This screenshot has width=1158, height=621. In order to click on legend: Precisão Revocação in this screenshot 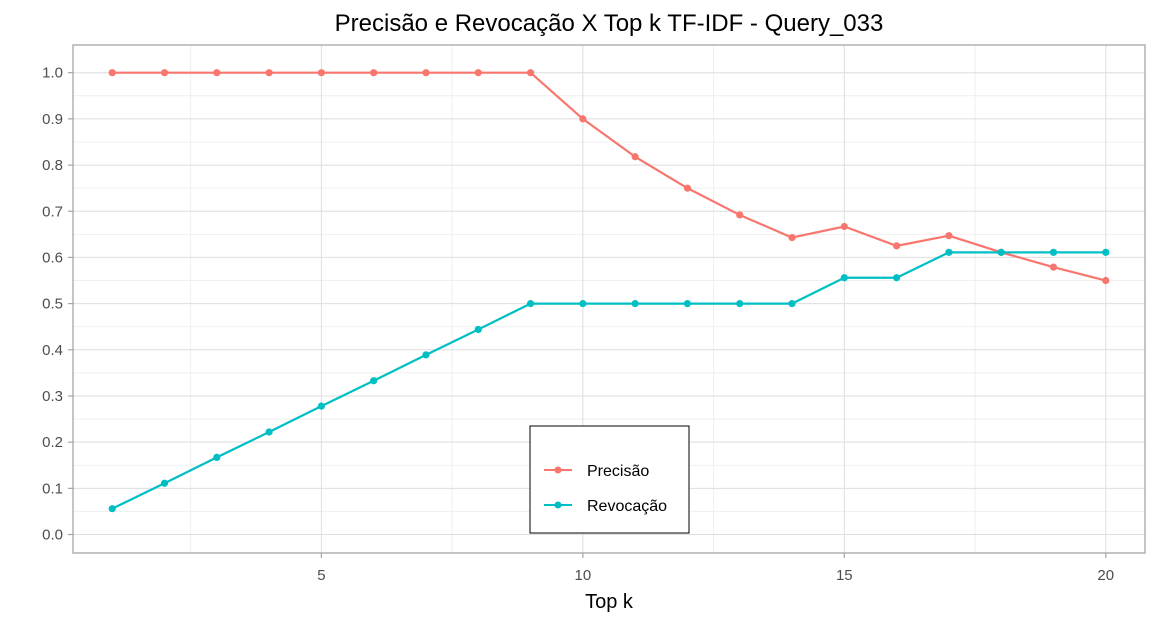, I will do `click(609, 479)`.